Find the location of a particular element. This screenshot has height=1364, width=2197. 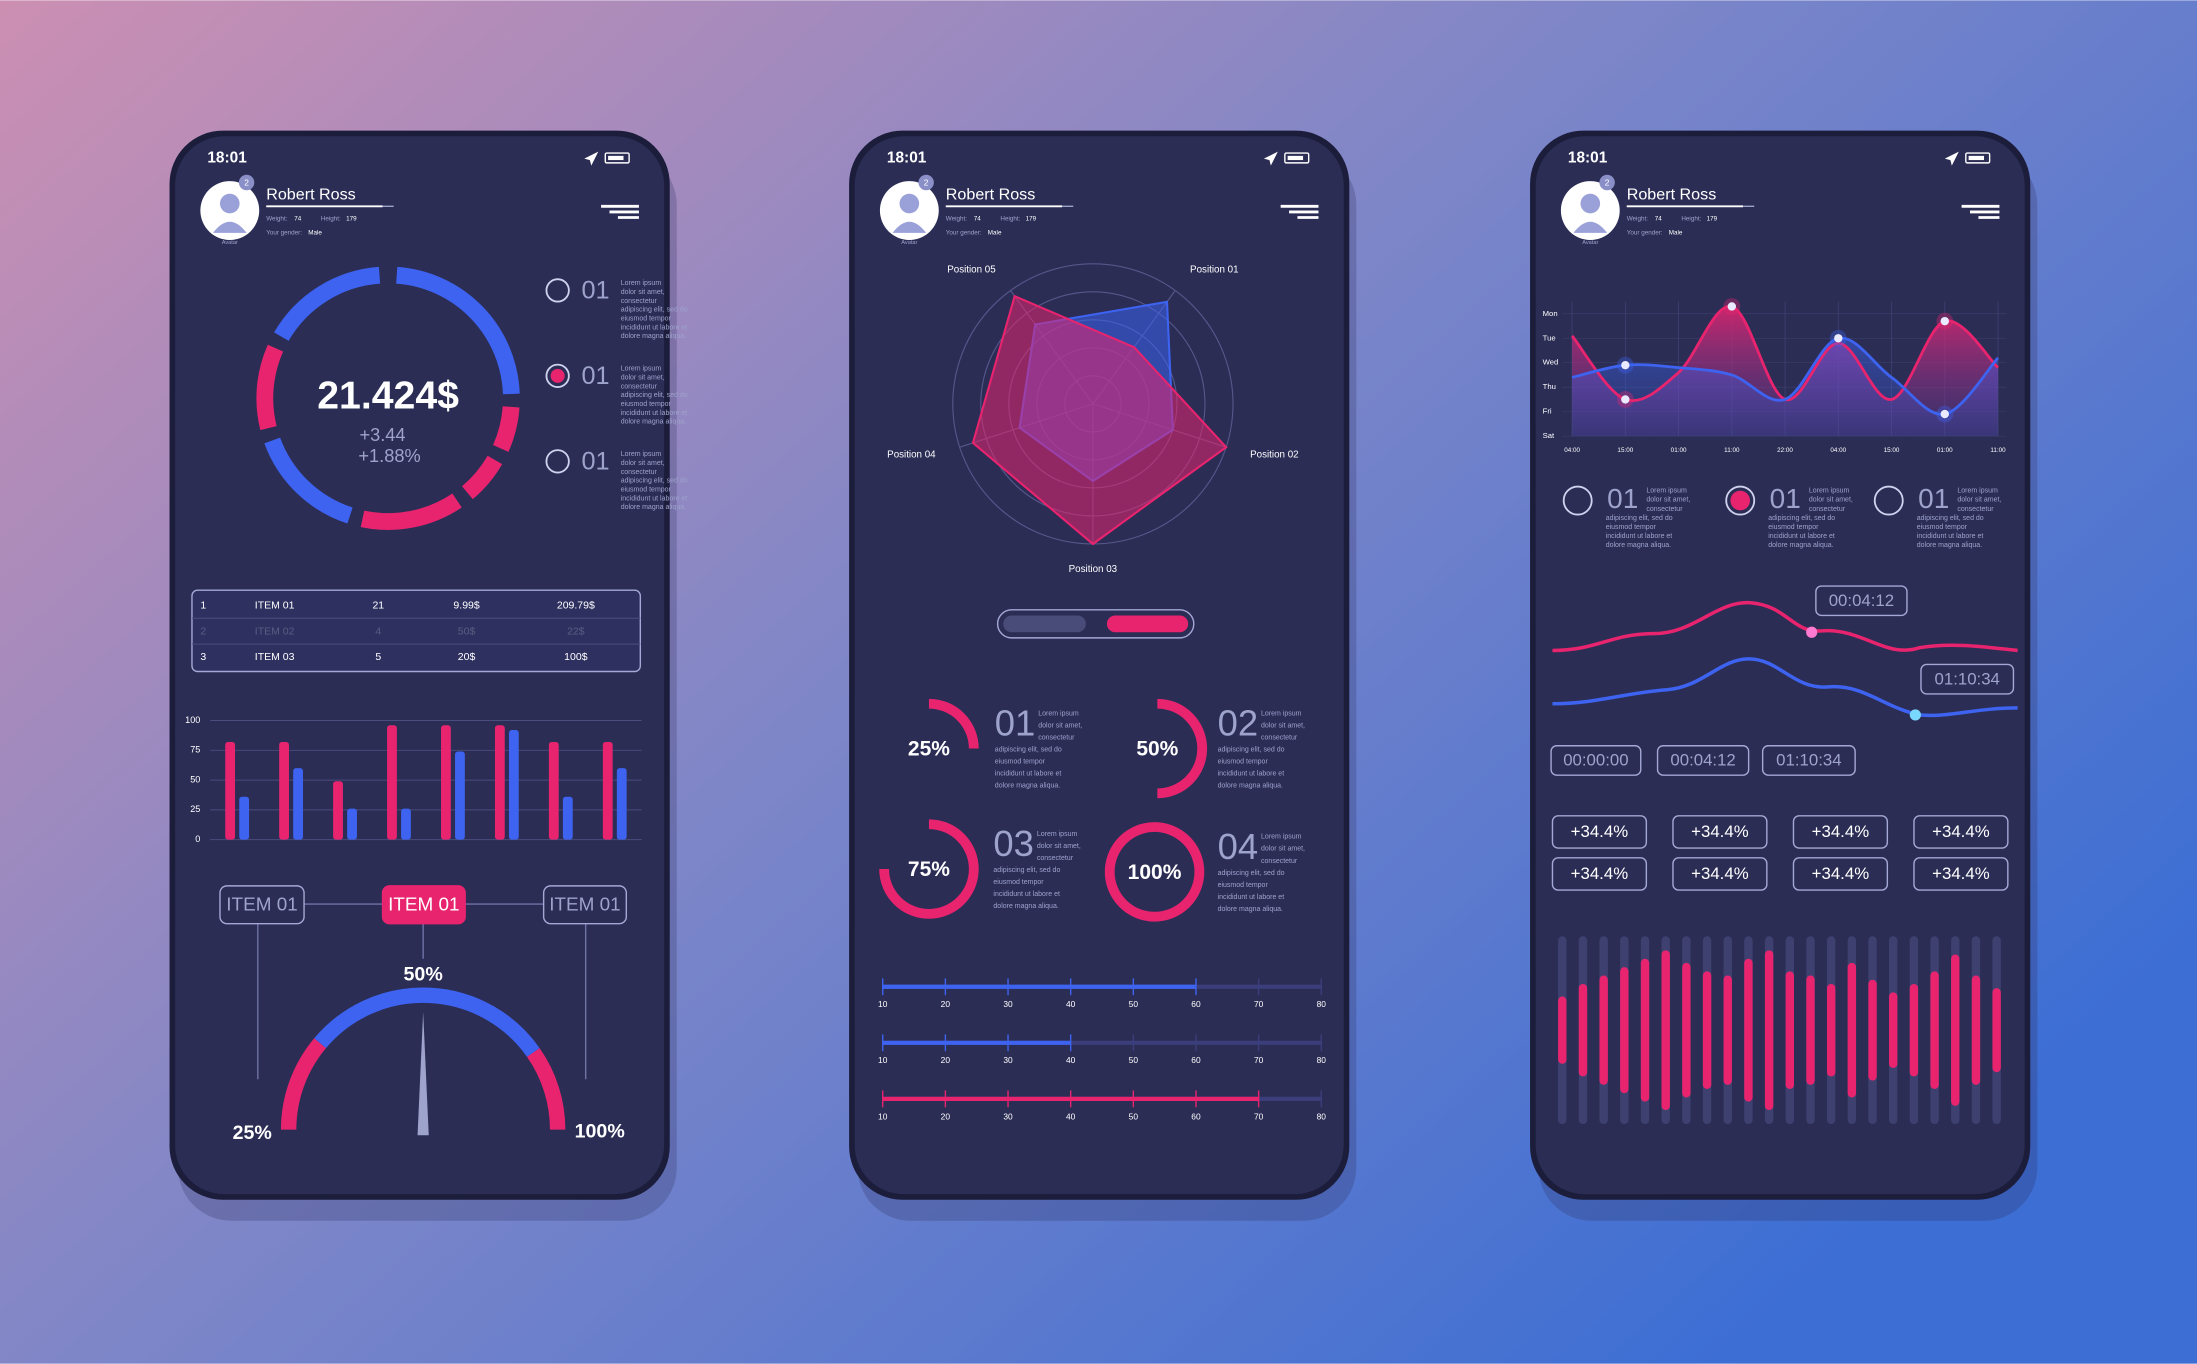

toggle-on is located at coordinates (1147, 624).